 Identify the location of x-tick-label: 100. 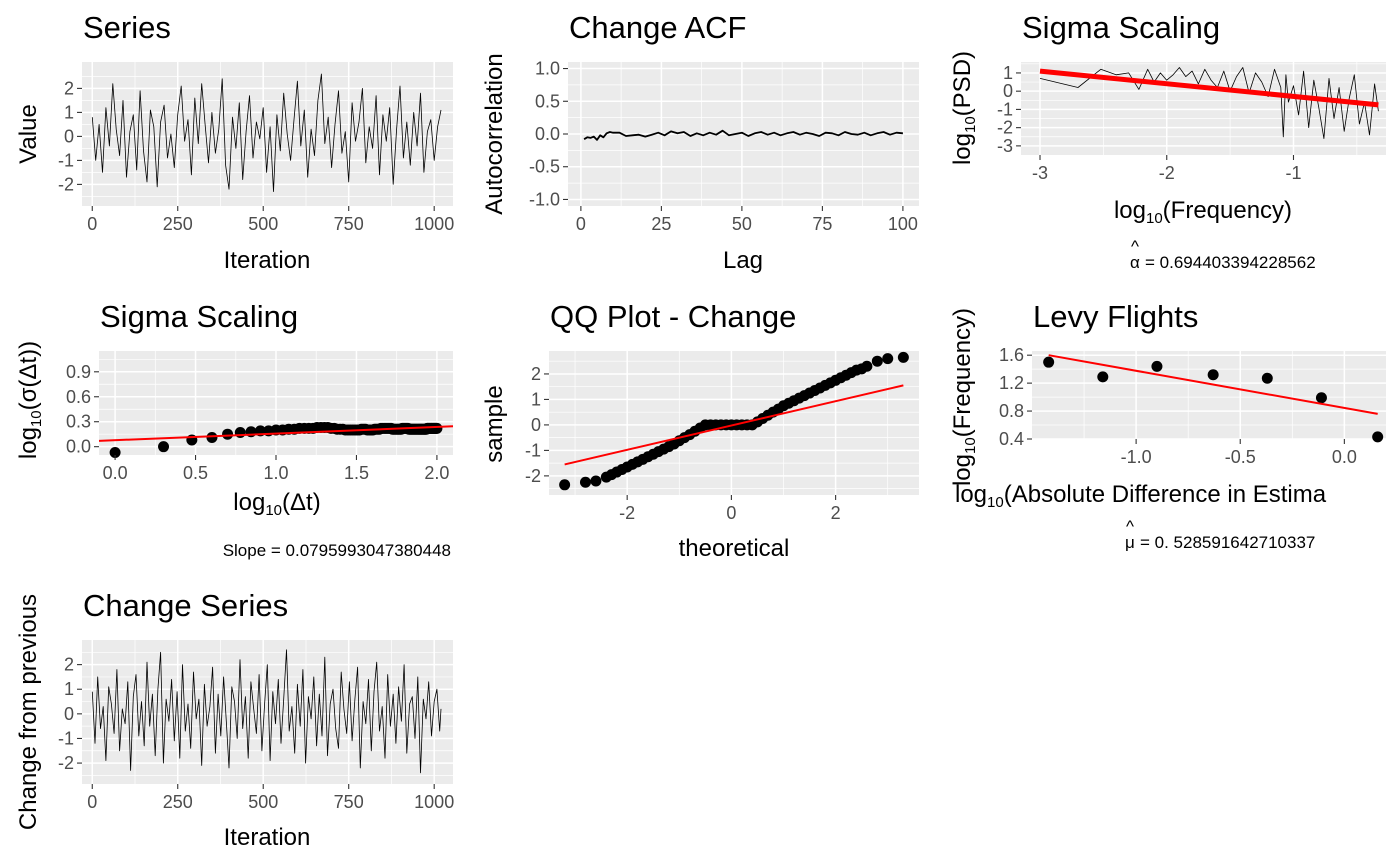
(903, 224).